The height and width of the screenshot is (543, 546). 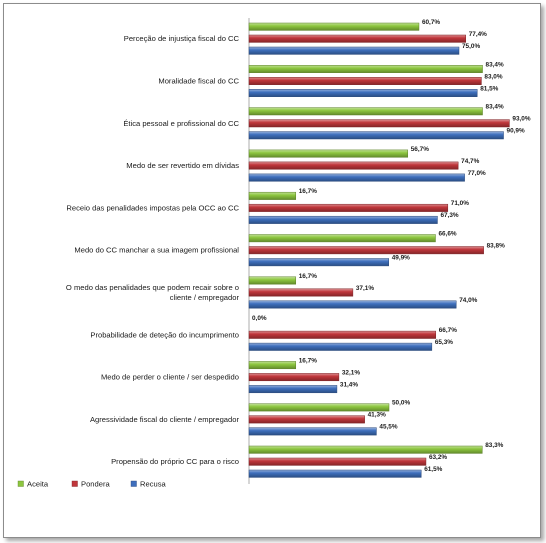 What do you see at coordinates (182, 38) in the screenshot?
I see `category-label: Perceção de injustiça fiscal do CC` at bounding box center [182, 38].